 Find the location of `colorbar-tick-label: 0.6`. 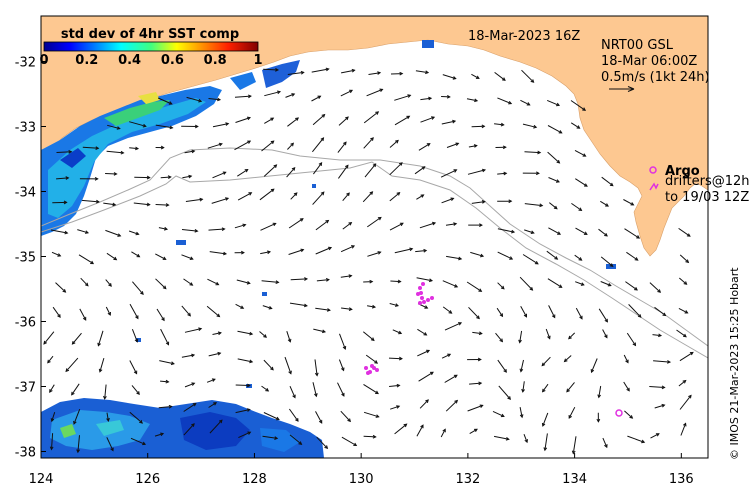

colorbar-tick-label: 0.6 is located at coordinates (172, 60).